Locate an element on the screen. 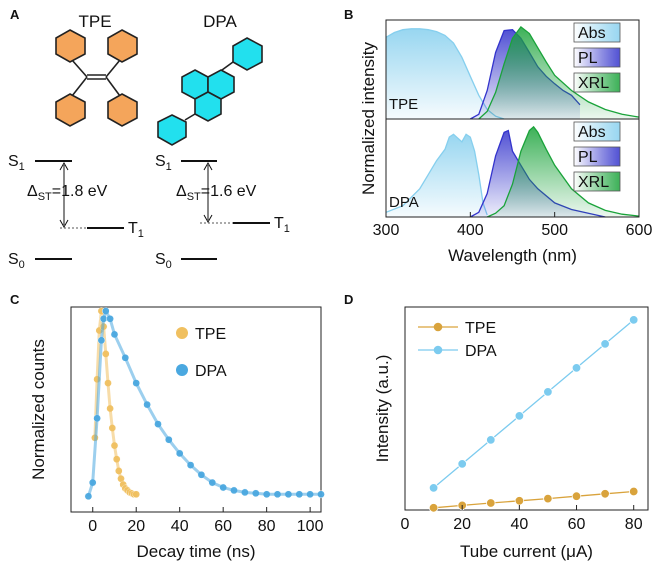  y-axis-title: Normalized counts is located at coordinates (38, 409).